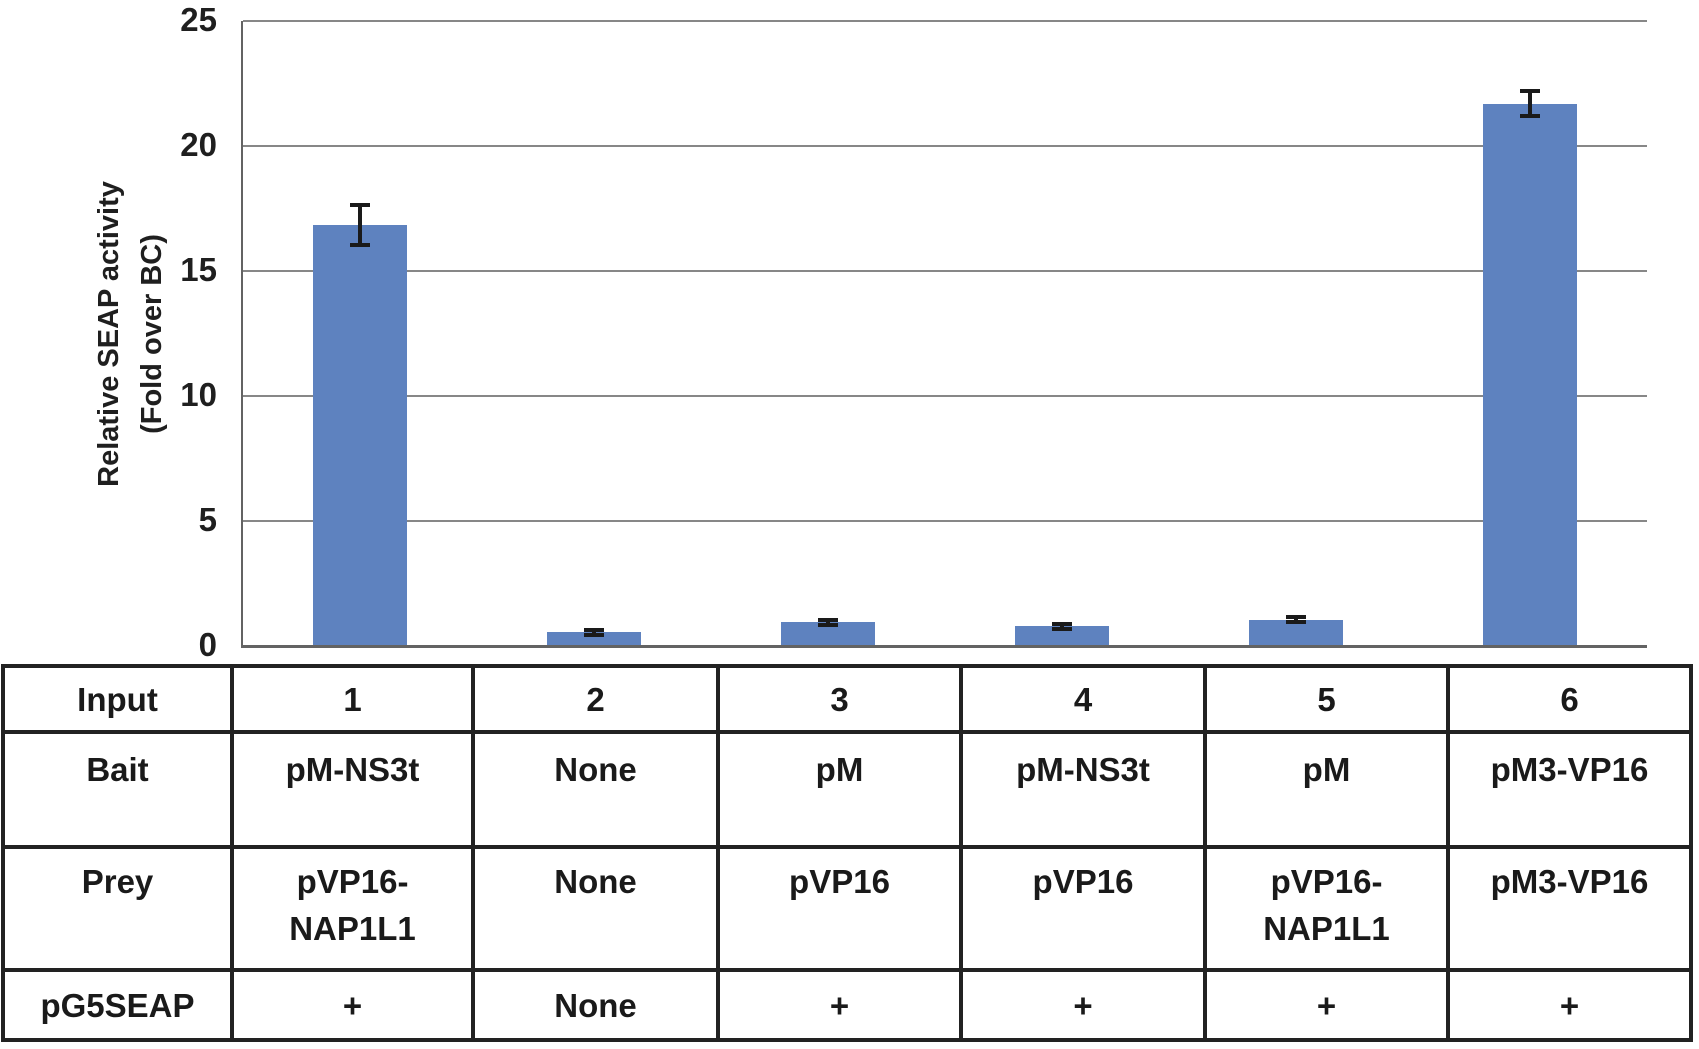  What do you see at coordinates (1326, 1005) in the screenshot?
I see `cell-pg5seap-5: +` at bounding box center [1326, 1005].